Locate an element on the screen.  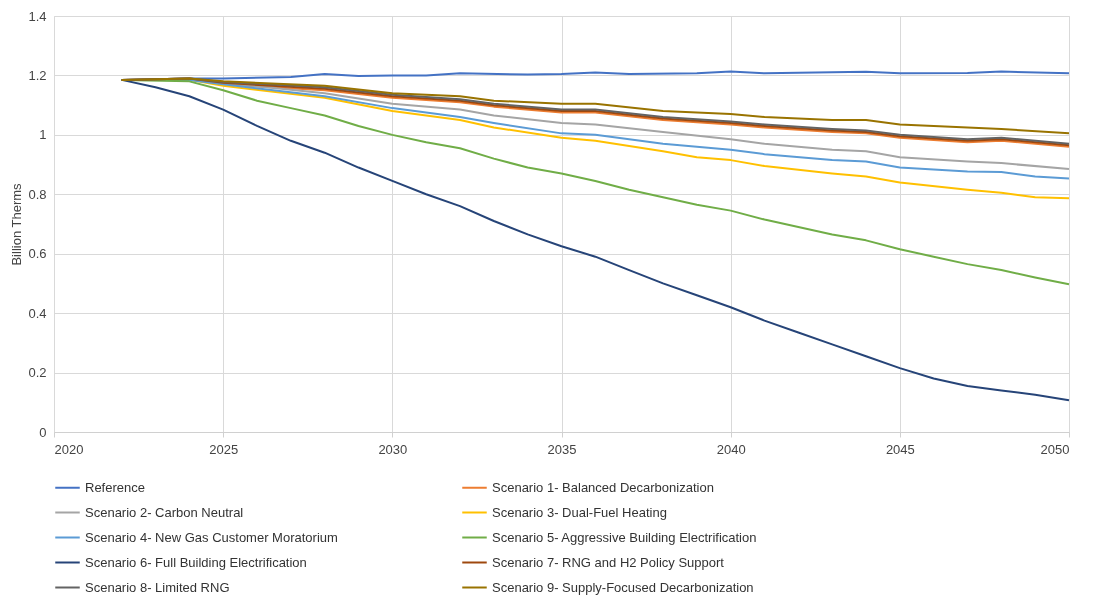
y-axis-title: Billion Therms is located at coordinates (17, 224).